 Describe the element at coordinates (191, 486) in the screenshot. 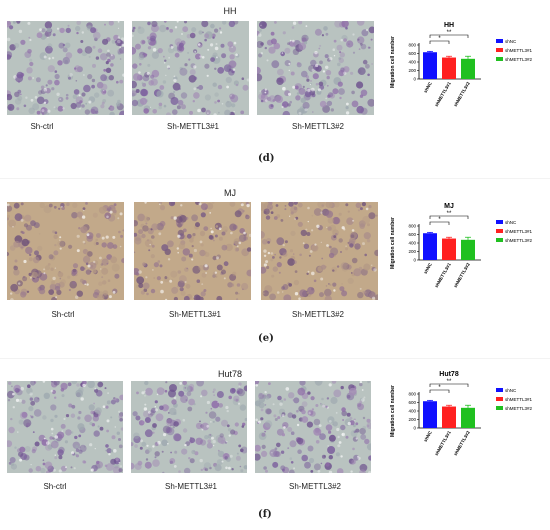

I see `image-label-f-2: Sh-METTL3#1` at that location.